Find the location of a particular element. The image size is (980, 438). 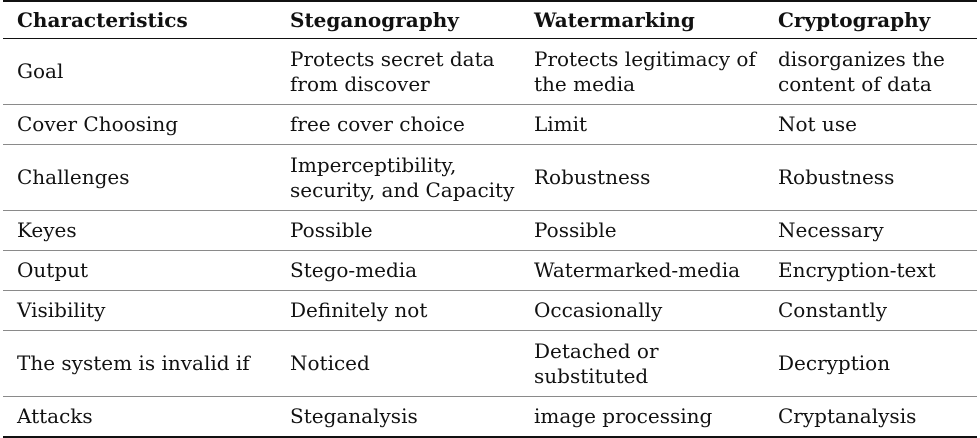

table-cell: Detached or substituted is located at coordinates (642, 363).